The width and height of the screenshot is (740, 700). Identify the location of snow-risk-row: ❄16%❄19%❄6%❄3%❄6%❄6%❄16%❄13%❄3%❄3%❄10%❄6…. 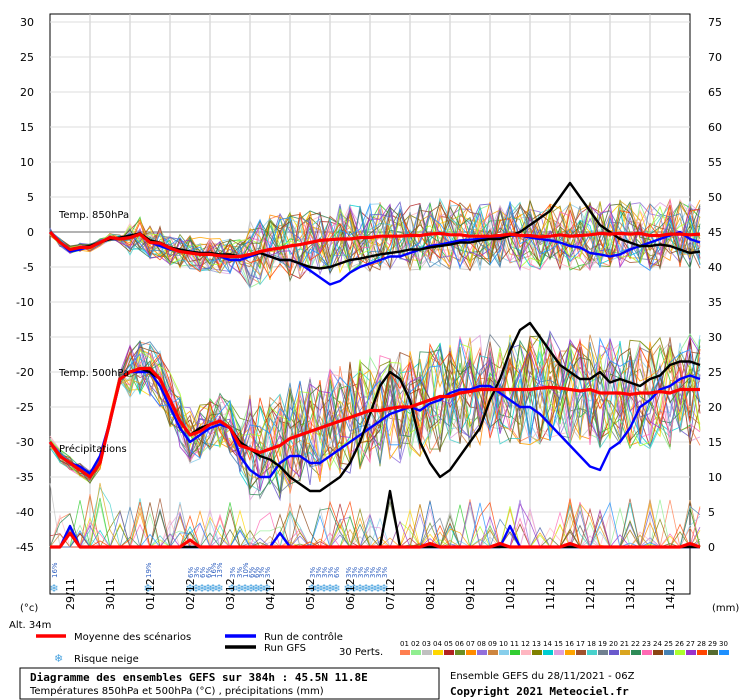
(219, 578).